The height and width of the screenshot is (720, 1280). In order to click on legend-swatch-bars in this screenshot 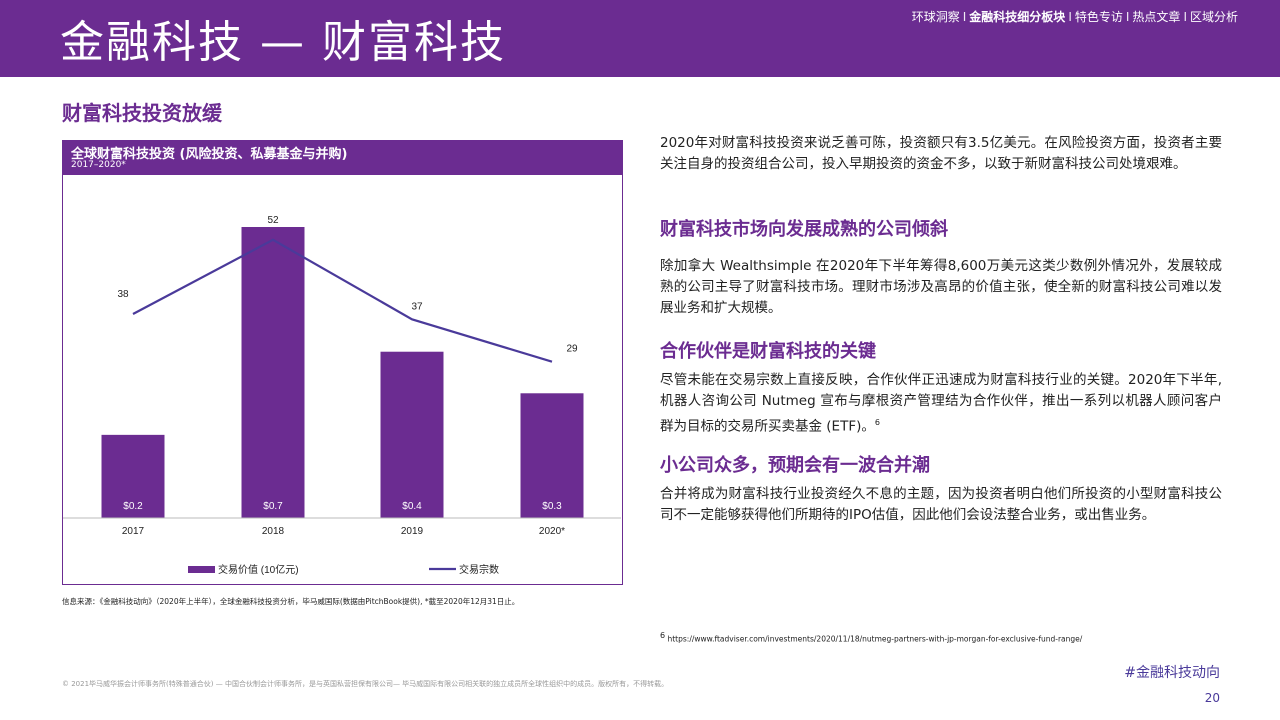, I will do `click(201, 569)`.